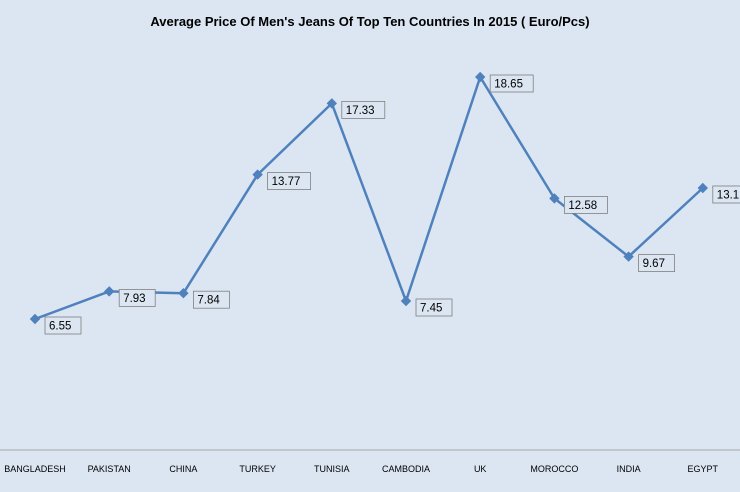 This screenshot has width=740, height=492. Describe the element at coordinates (183, 469) in the screenshot. I see `x-tick-label-china: CHINA` at that location.